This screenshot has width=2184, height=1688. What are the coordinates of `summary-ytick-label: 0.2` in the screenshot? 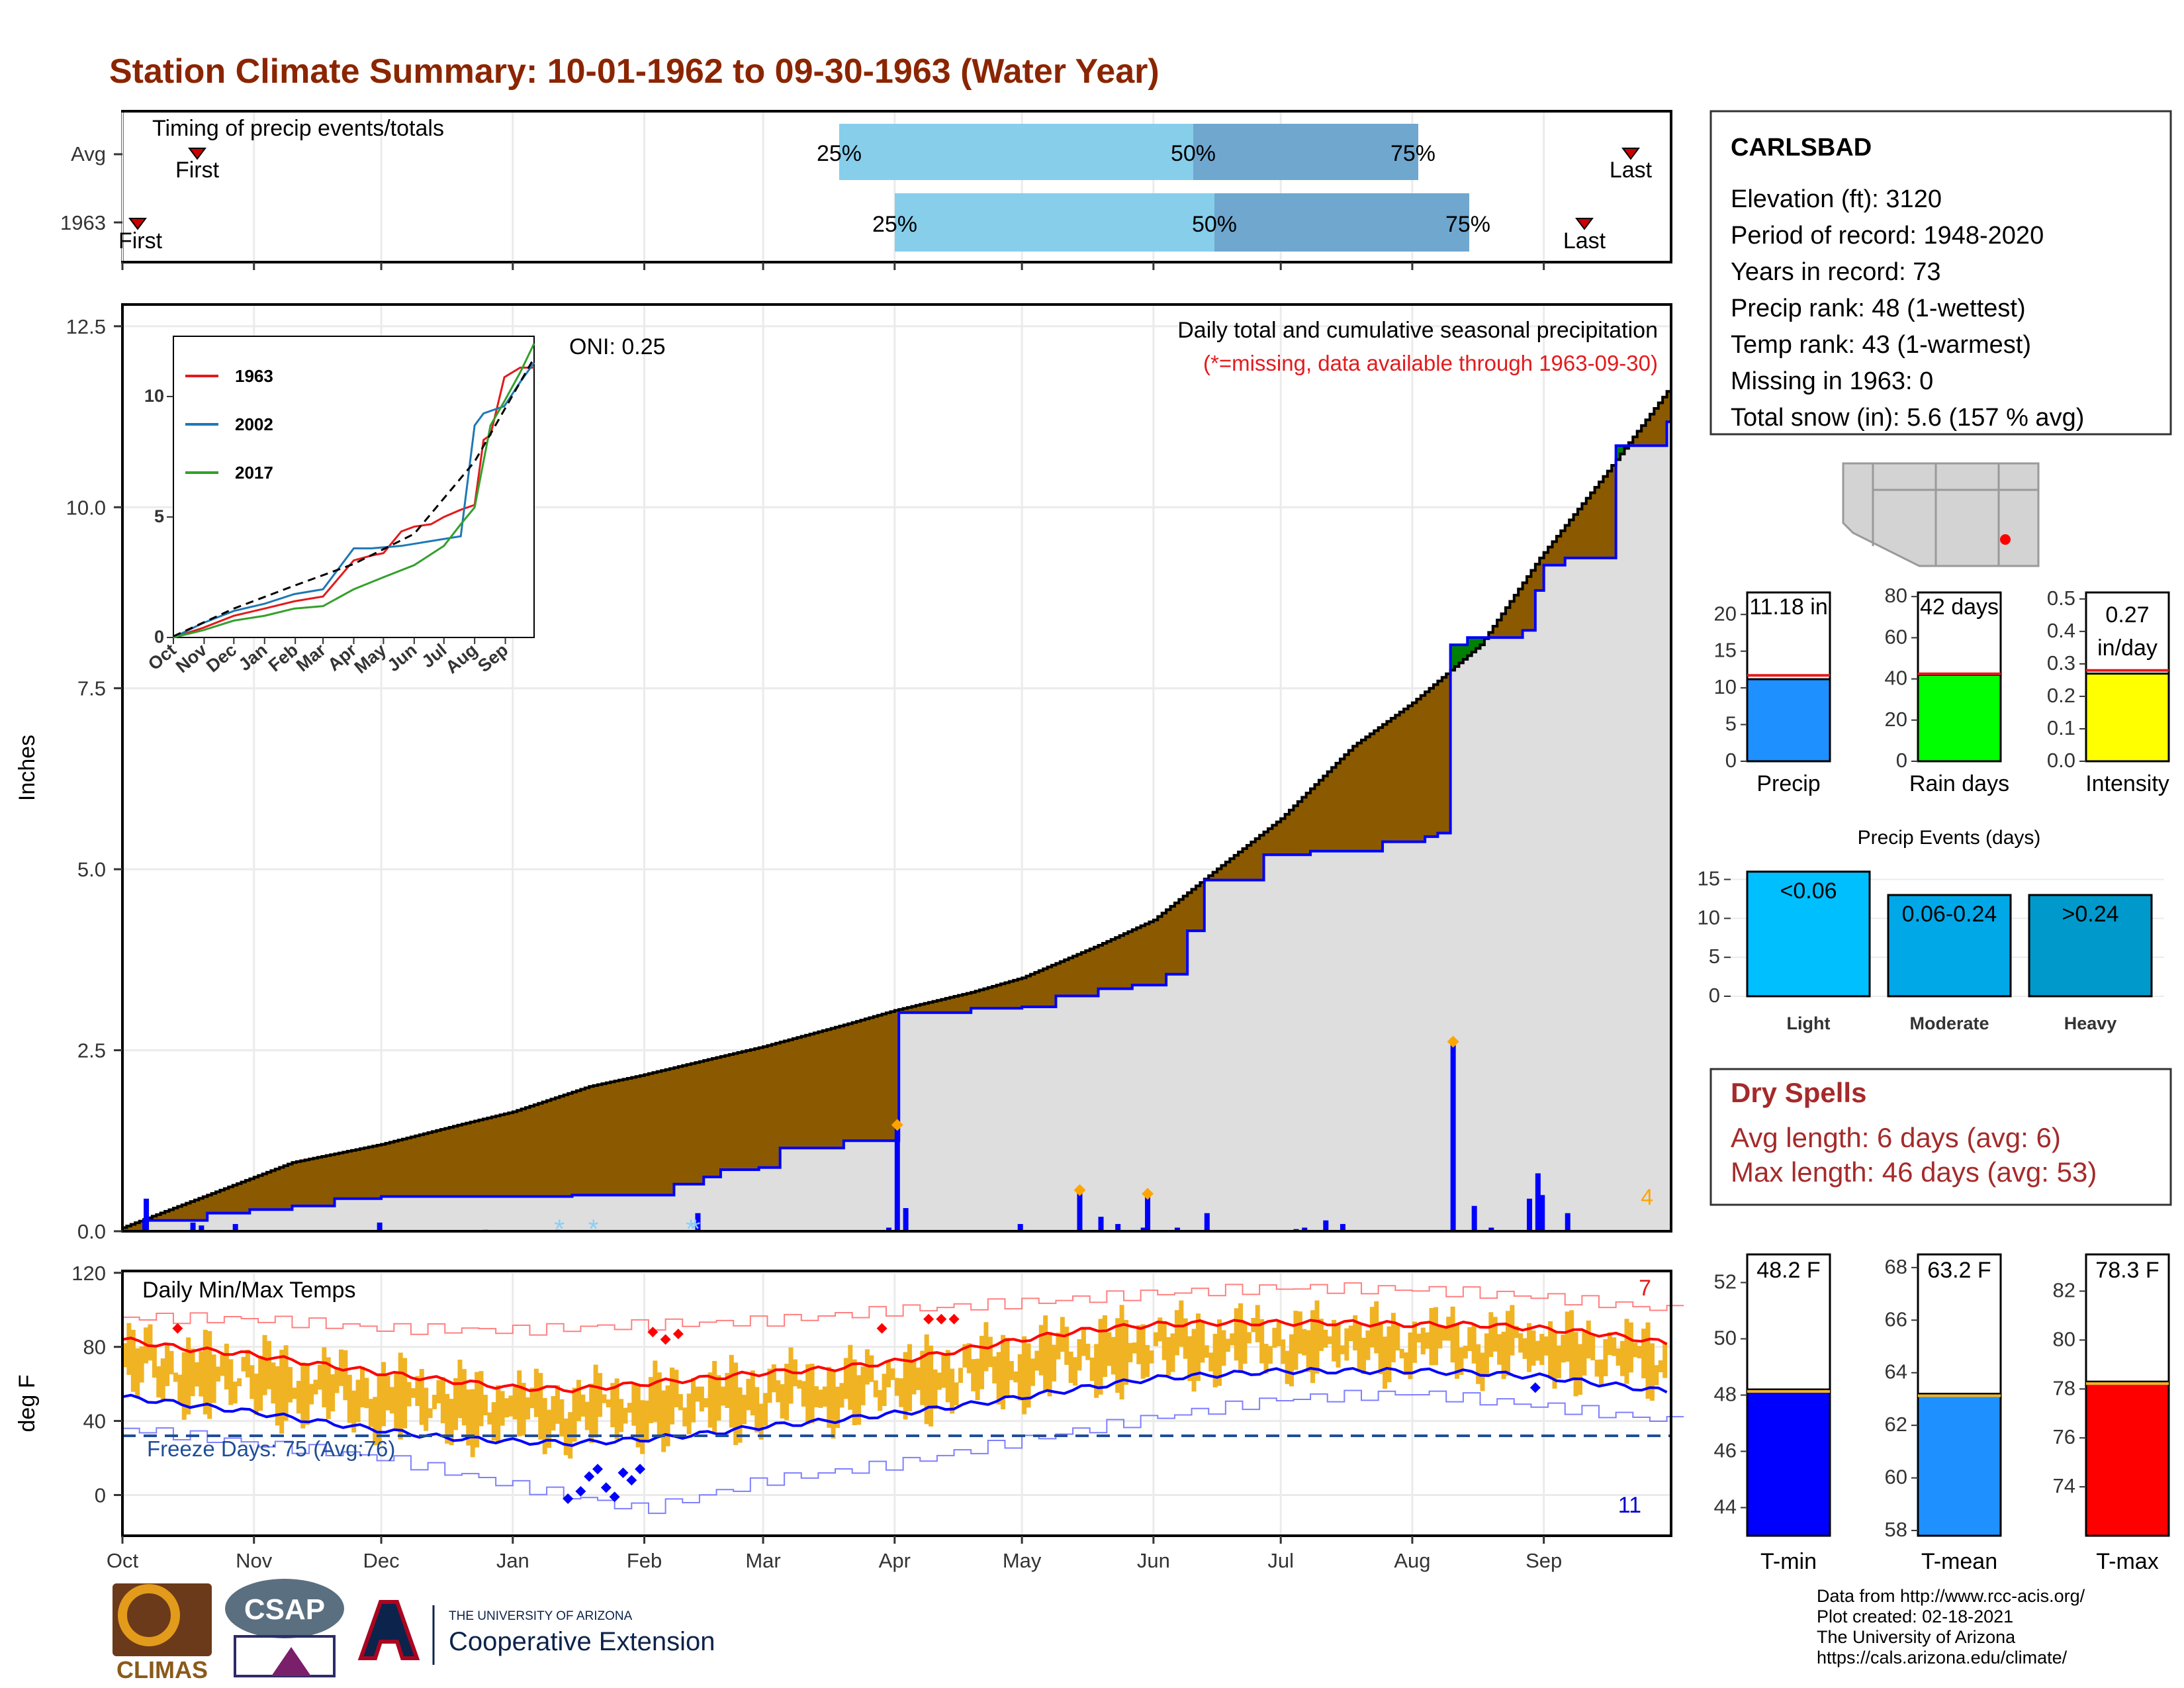 It's located at (2061, 695).